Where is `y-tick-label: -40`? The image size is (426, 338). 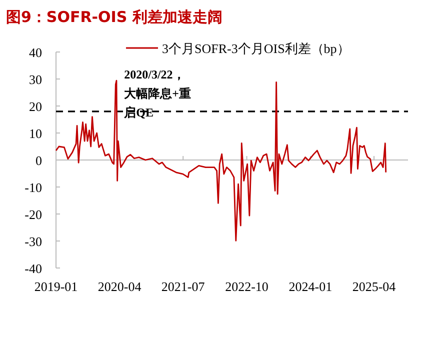
y-tick-label: -40 is located at coordinates (33, 268).